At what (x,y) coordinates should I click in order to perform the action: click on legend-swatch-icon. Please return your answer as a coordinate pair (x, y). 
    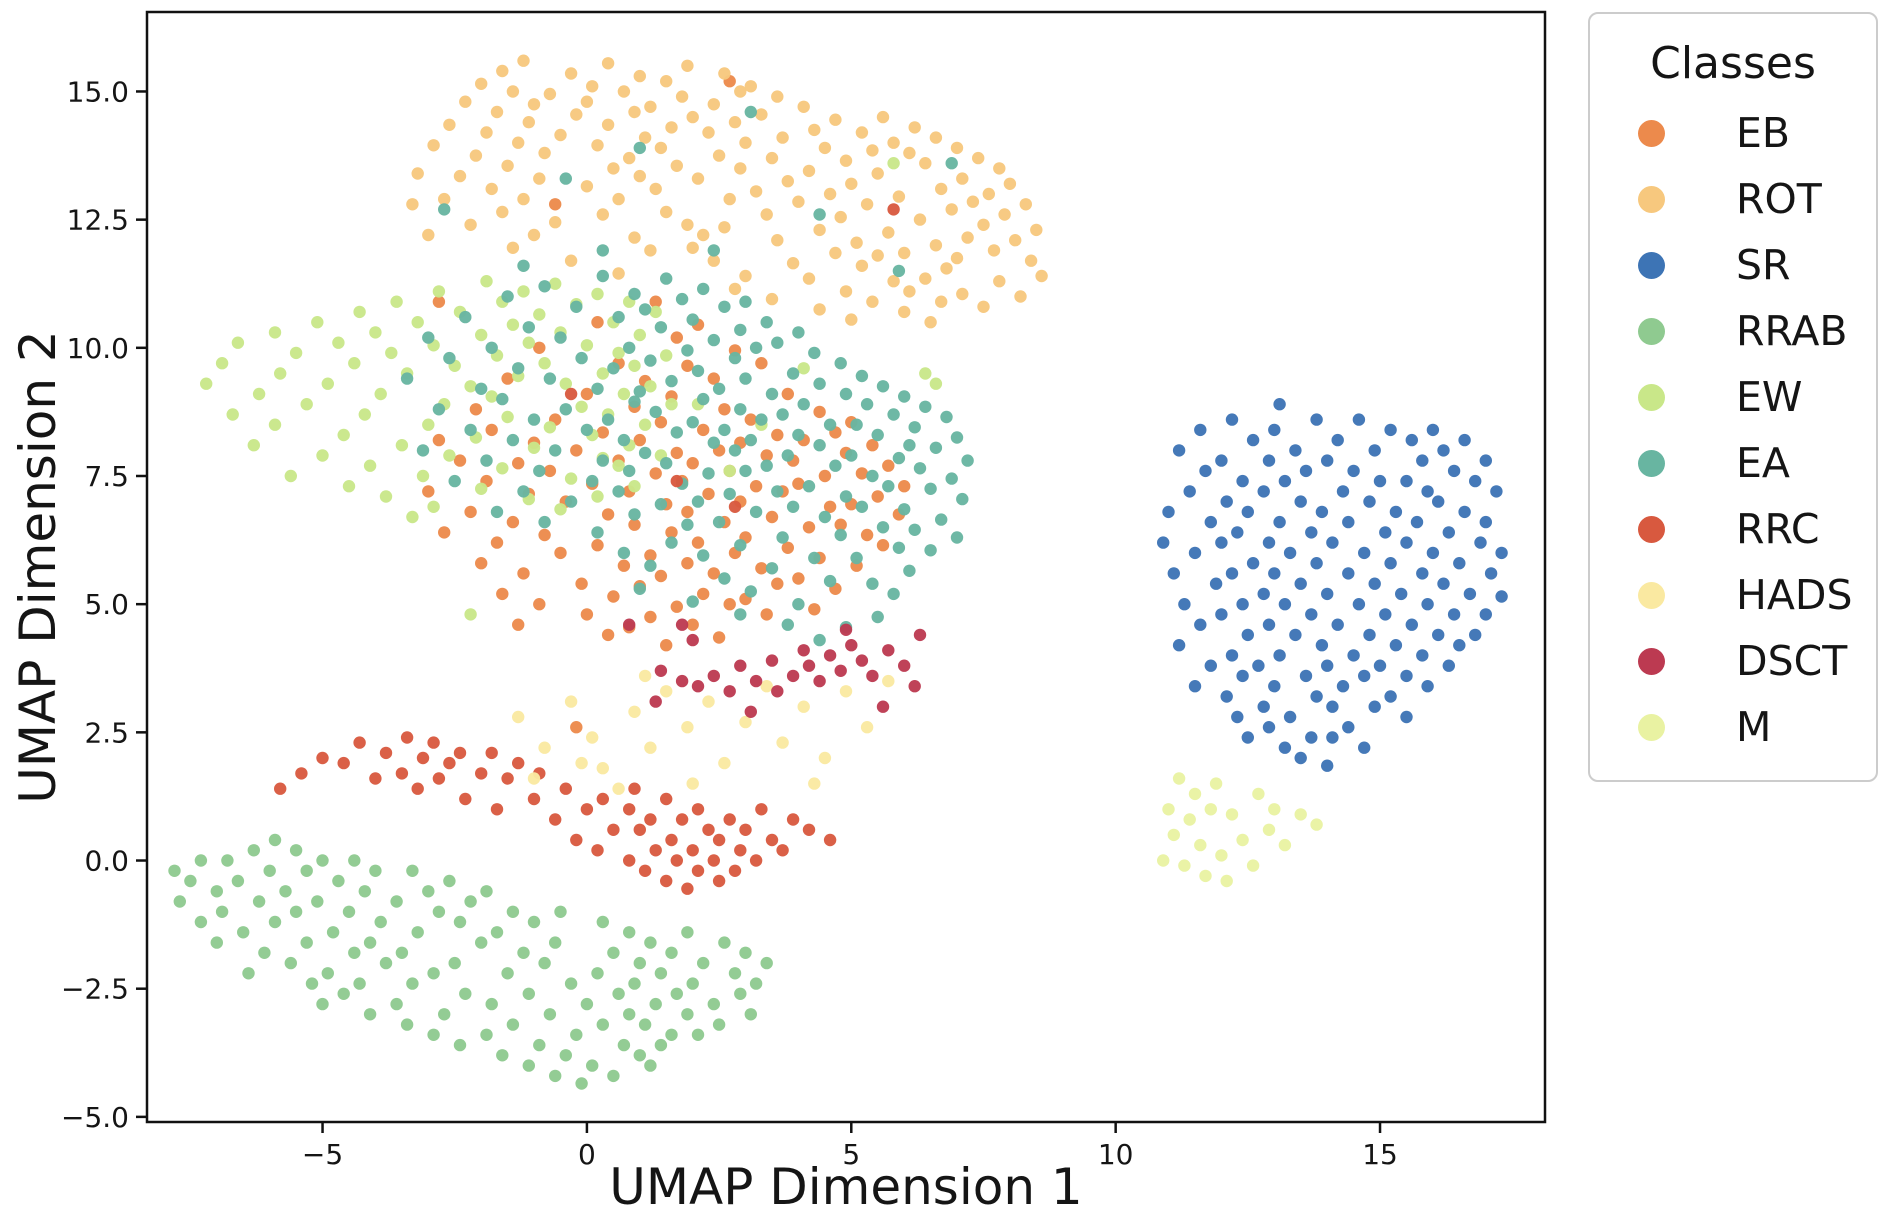
    Looking at the image, I should click on (1651, 727).